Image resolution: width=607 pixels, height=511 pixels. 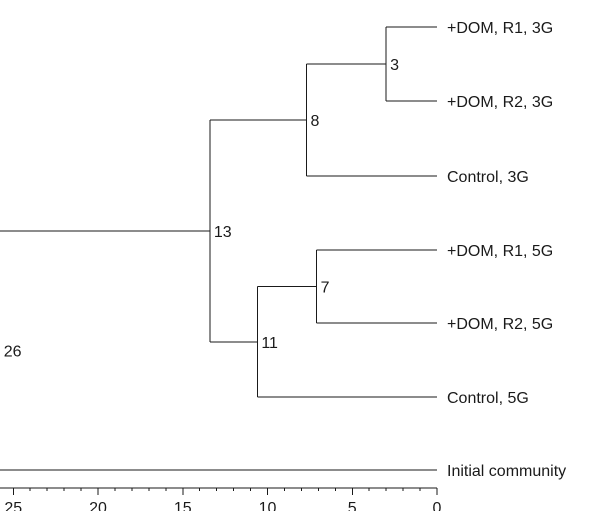 What do you see at coordinates (98, 505) in the screenshot?
I see `x-tick-label: 20` at bounding box center [98, 505].